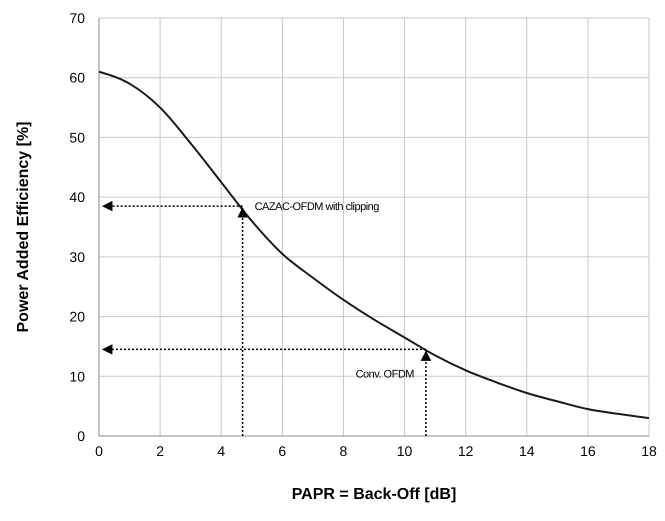 Image resolution: width=665 pixels, height=521 pixels. What do you see at coordinates (466, 451) in the screenshot?
I see `x-tick-label: 12` at bounding box center [466, 451].